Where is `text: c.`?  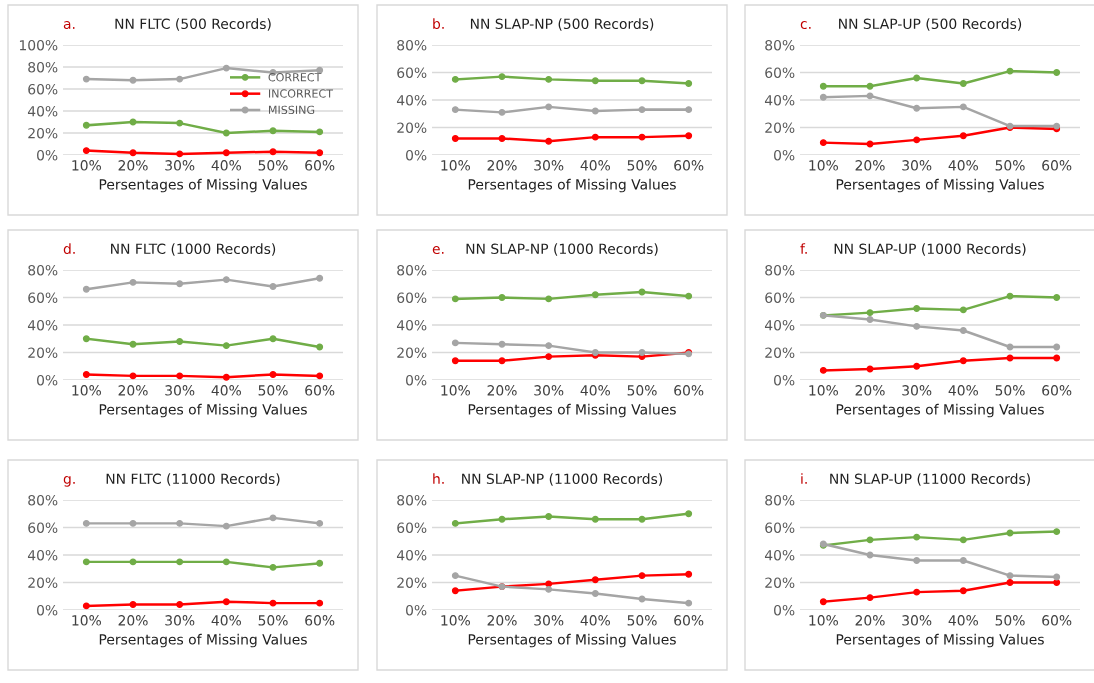
text: c. is located at coordinates (805, 25).